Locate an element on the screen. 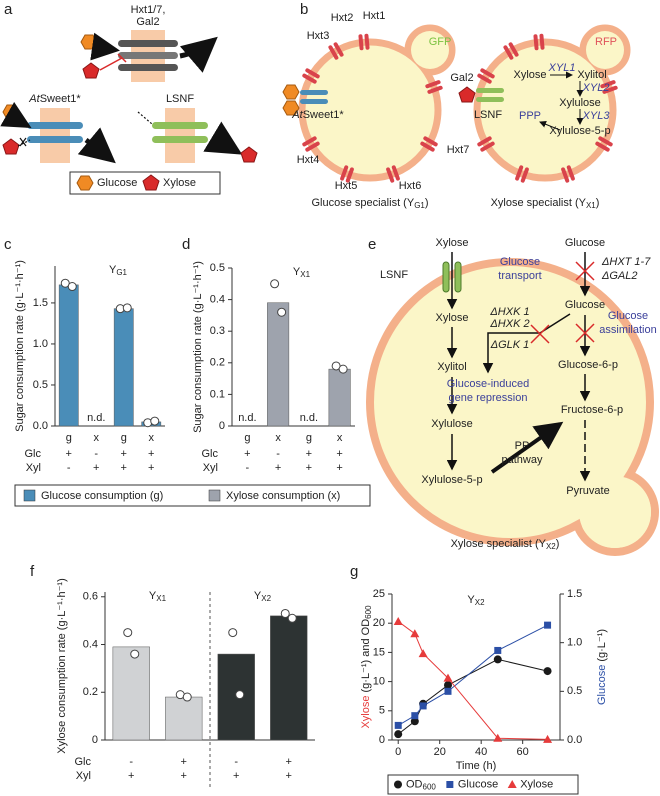 This screenshot has height=796, width=660. y2-axis-label: Glucose is located at coordinates (602, 685).